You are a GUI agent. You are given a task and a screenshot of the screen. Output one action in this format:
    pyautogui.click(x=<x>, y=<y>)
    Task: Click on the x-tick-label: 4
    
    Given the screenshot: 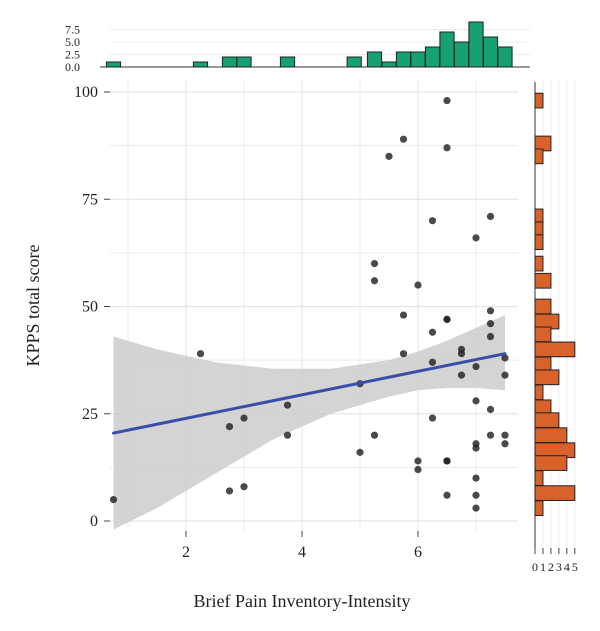 What is the action you would take?
    pyautogui.click(x=302, y=552)
    